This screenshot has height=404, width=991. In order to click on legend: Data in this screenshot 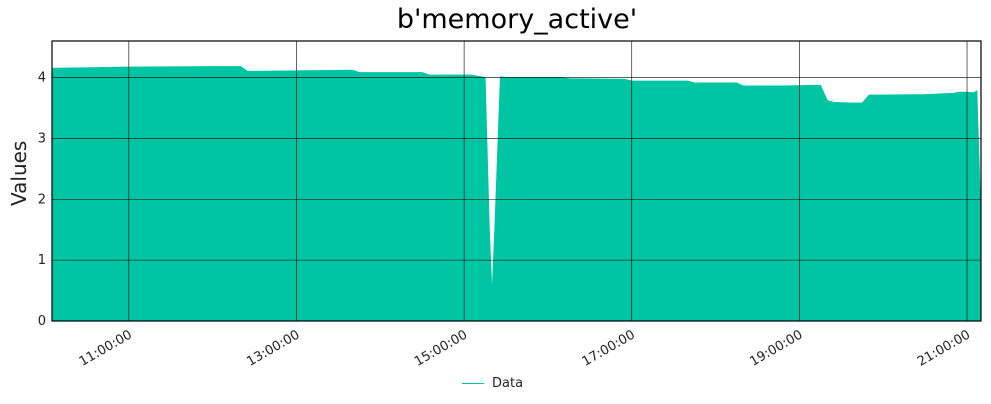, I will do `click(492, 383)`.